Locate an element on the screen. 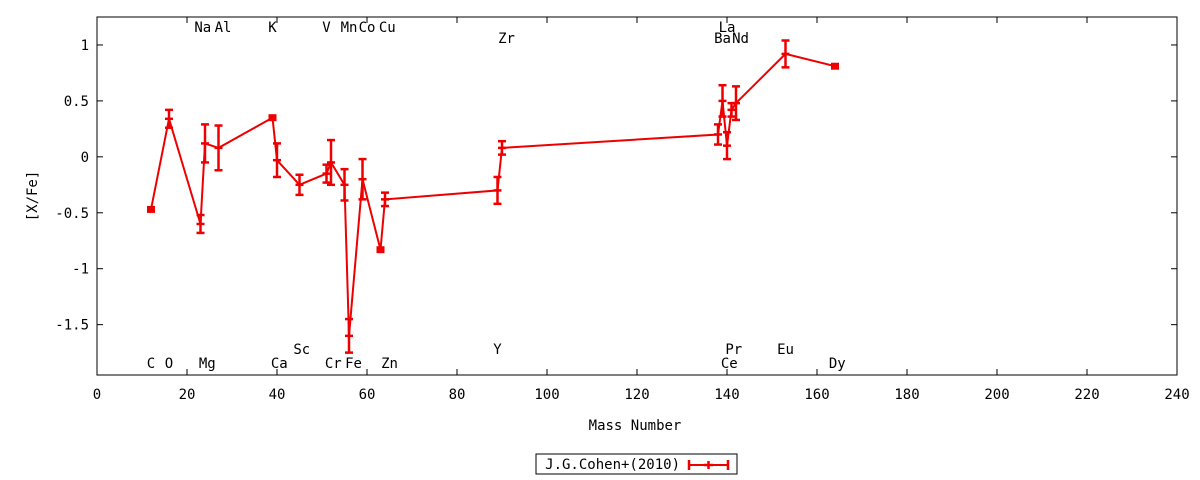 This screenshot has width=1200, height=480. legend-label: J.G.Cohen+(2010) is located at coordinates (612, 465).